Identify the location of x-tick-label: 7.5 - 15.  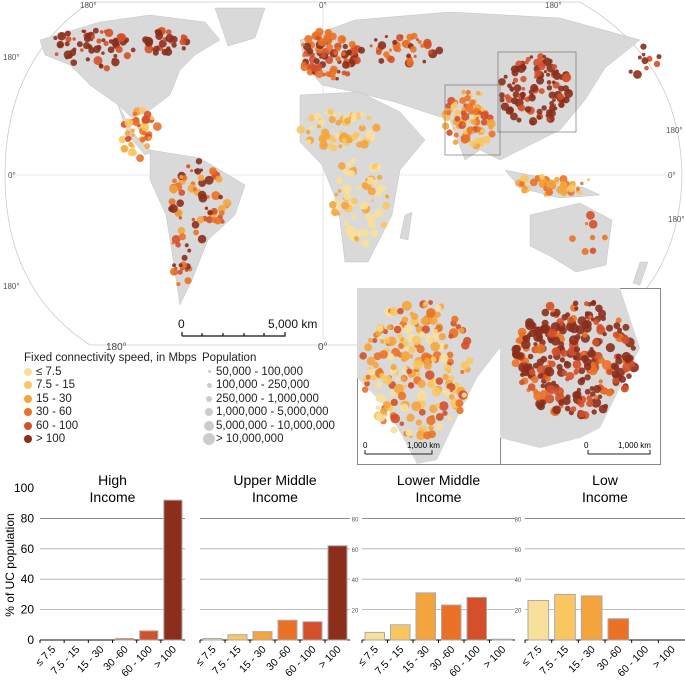
(390, 661).